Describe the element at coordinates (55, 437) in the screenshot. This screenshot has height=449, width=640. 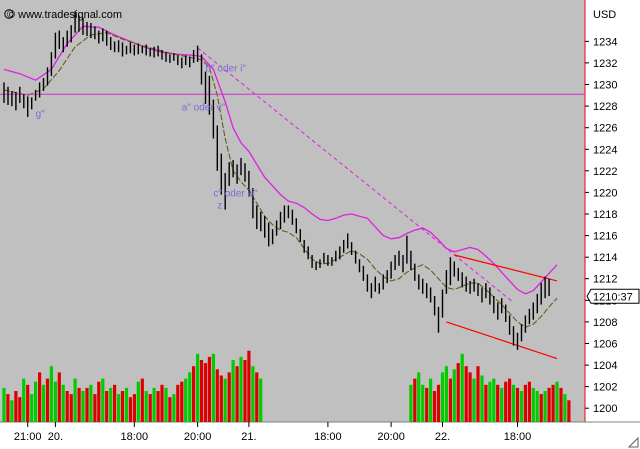
I see `x-tick-label: 20.` at that location.